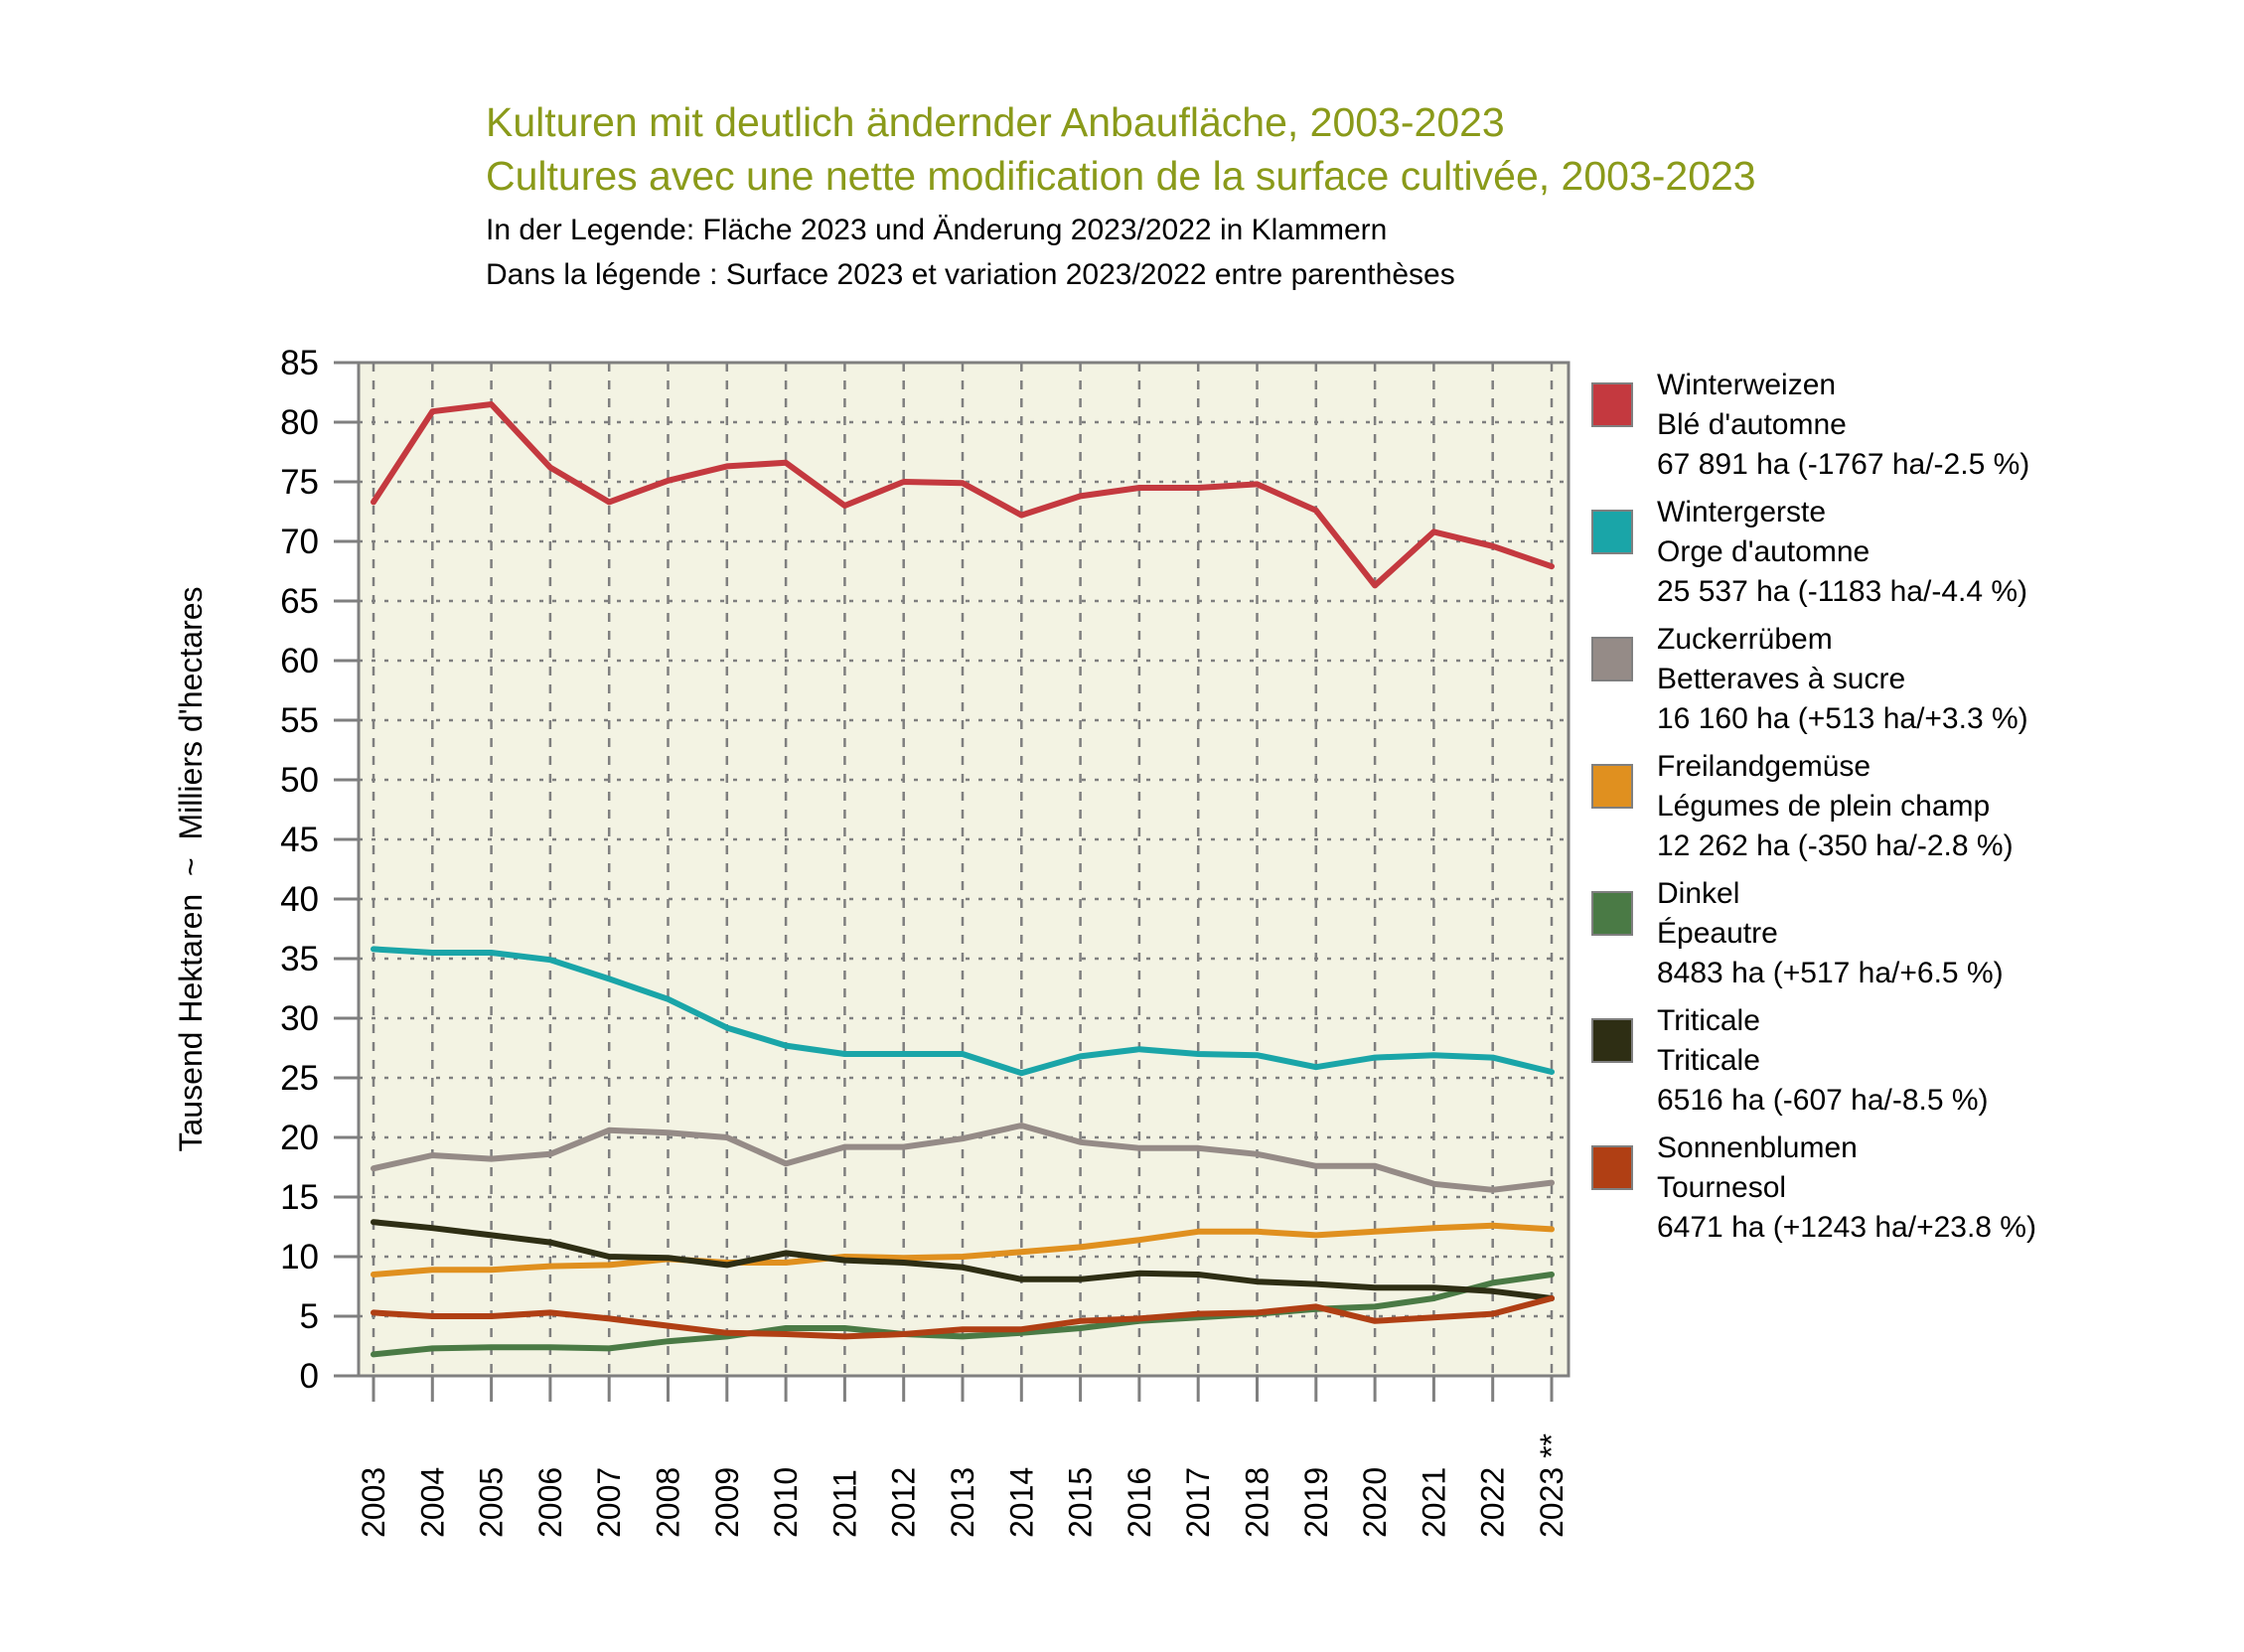  What do you see at coordinates (904, 1502) in the screenshot?
I see `x-tick-label: 2012` at bounding box center [904, 1502].